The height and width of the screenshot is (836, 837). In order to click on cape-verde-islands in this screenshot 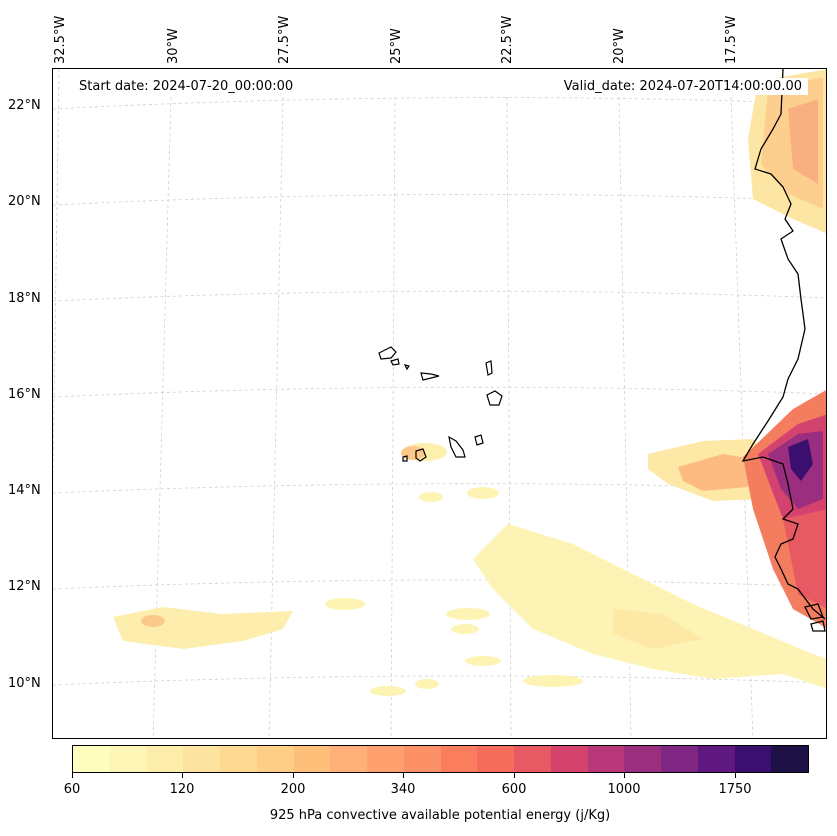, I will do `click(440, 404)`.